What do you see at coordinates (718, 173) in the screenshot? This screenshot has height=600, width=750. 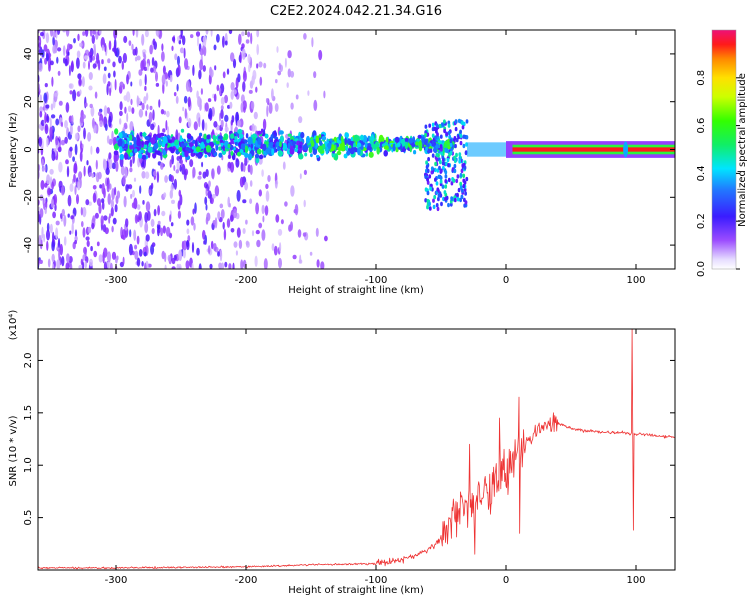 I see `colorbar-ticks: 0.0 0.2 0.4 0.6 0.8` at bounding box center [718, 173].